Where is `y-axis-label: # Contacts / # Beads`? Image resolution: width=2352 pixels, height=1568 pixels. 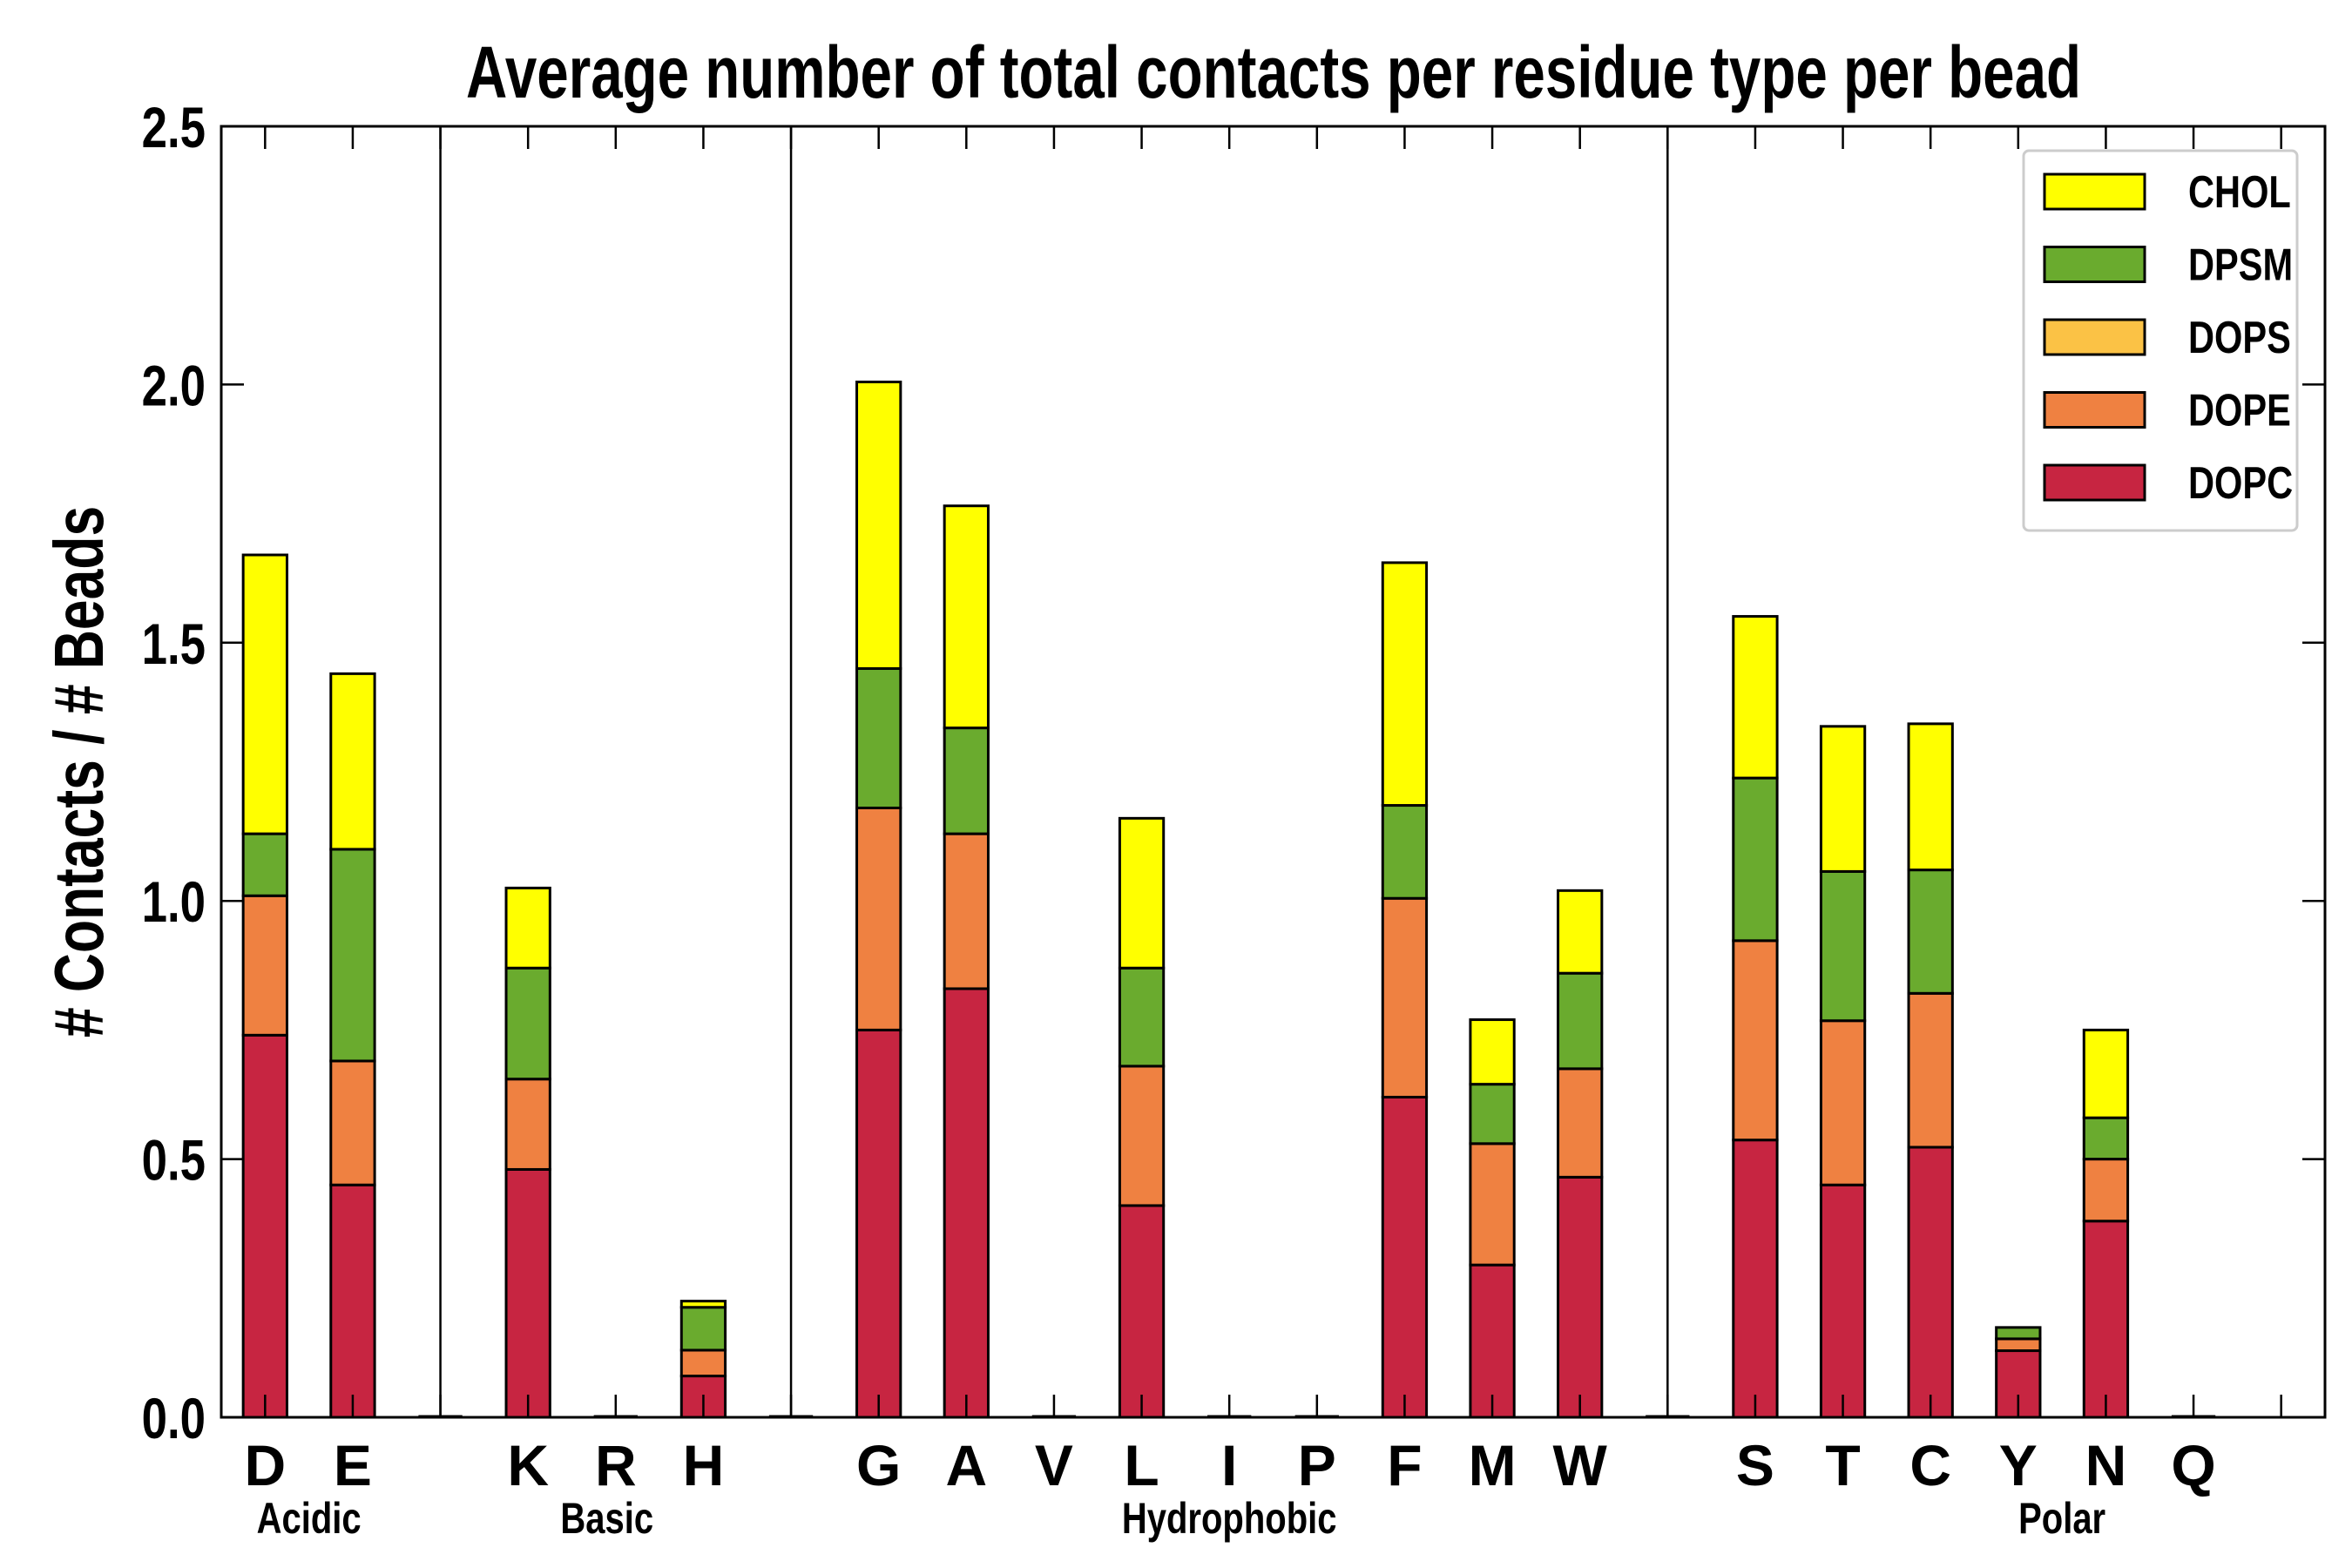 y-axis-label: # Contacts / # Beads is located at coordinates (79, 771).